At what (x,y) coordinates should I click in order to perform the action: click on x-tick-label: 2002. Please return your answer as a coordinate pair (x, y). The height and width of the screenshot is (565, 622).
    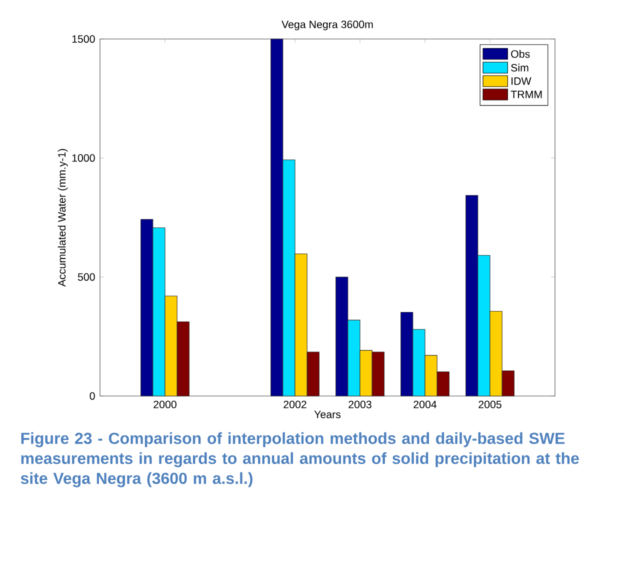
    Looking at the image, I should click on (295, 404).